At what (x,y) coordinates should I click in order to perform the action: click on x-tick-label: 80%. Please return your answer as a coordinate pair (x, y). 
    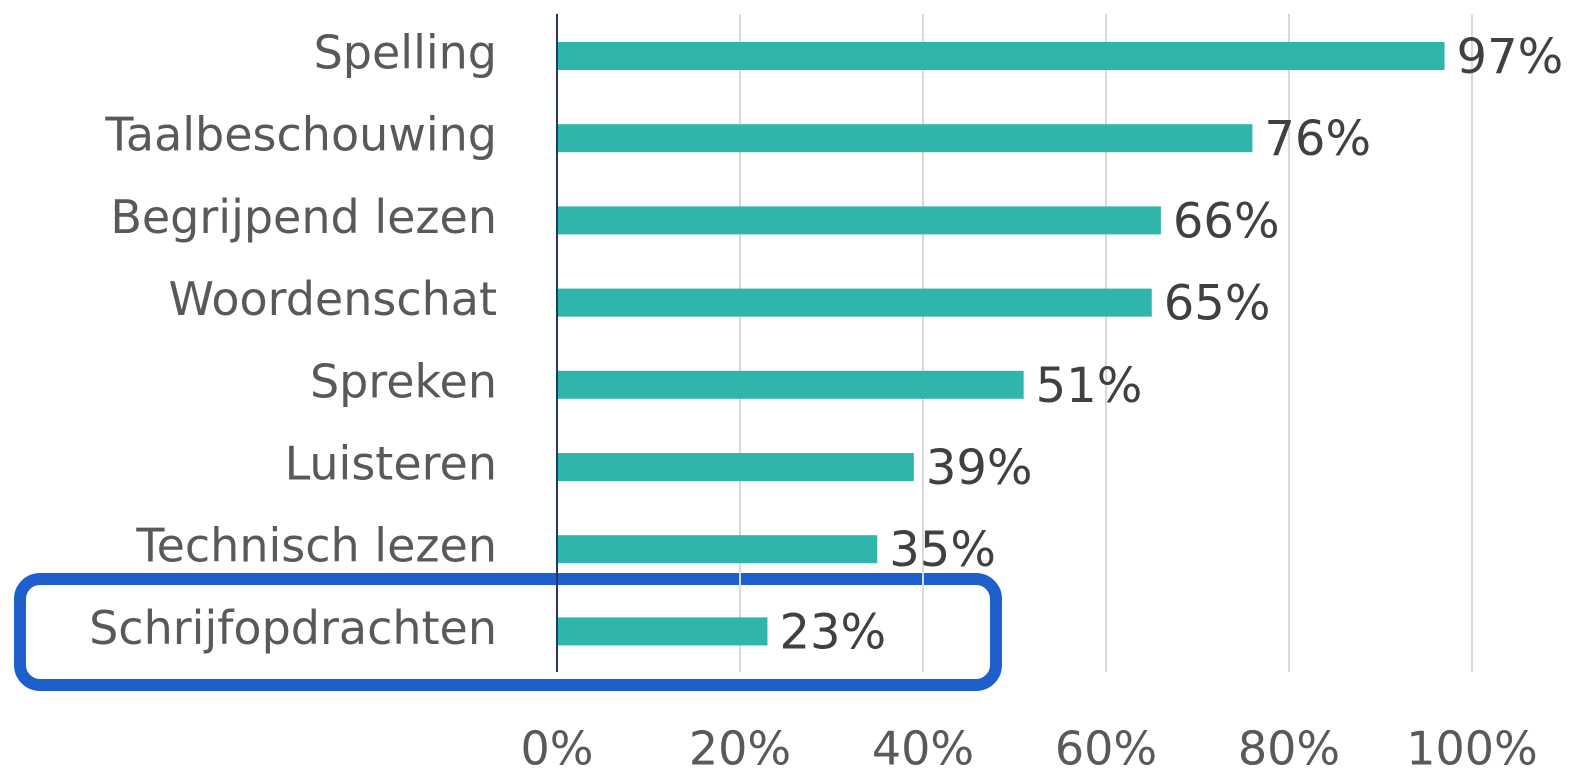
    Looking at the image, I should click on (1289, 749).